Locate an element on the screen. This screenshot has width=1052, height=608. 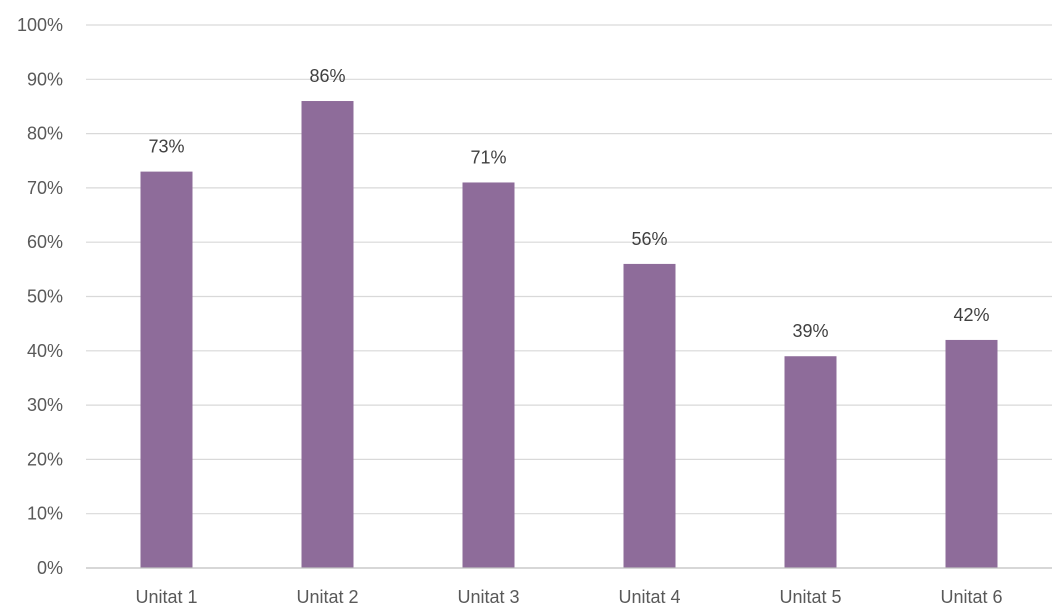
y-tick-label: 100% is located at coordinates (40, 25).